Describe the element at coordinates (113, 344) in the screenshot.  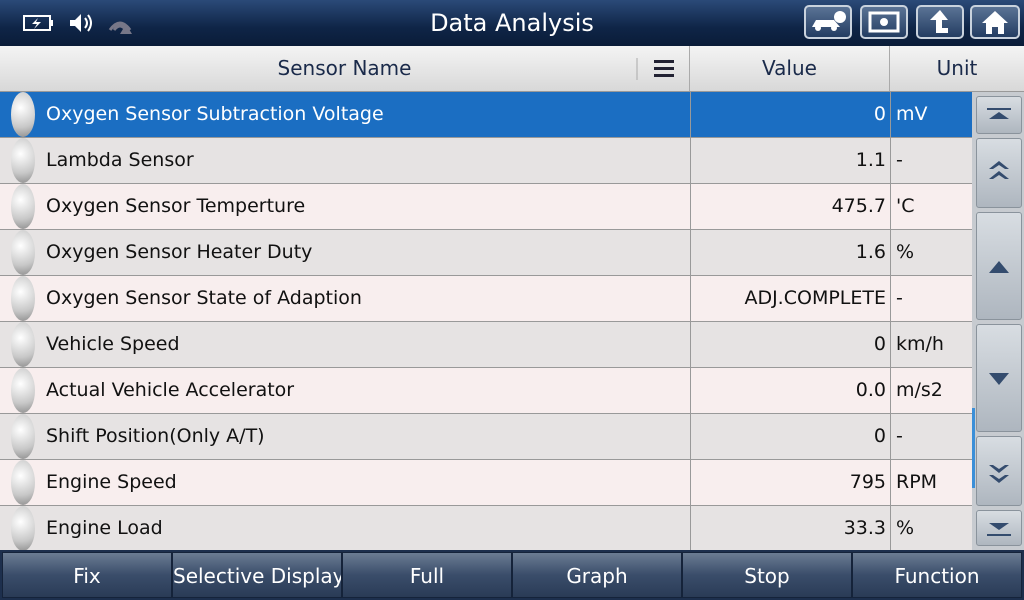
I see `sensor-name: Vehicle Speed` at that location.